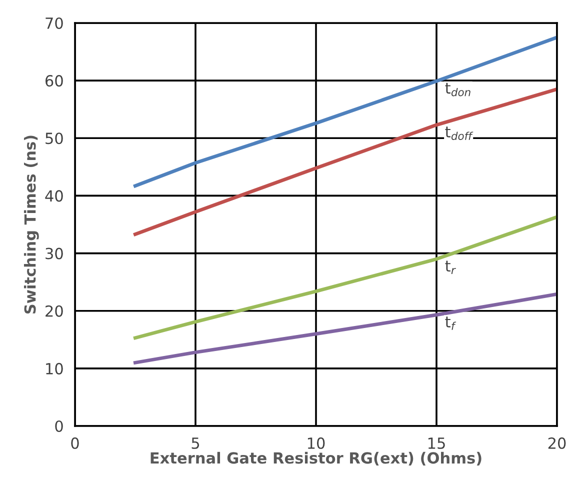 The height and width of the screenshot is (486, 574). What do you see at coordinates (316, 443) in the screenshot?
I see `x-tick-label: 10` at bounding box center [316, 443].